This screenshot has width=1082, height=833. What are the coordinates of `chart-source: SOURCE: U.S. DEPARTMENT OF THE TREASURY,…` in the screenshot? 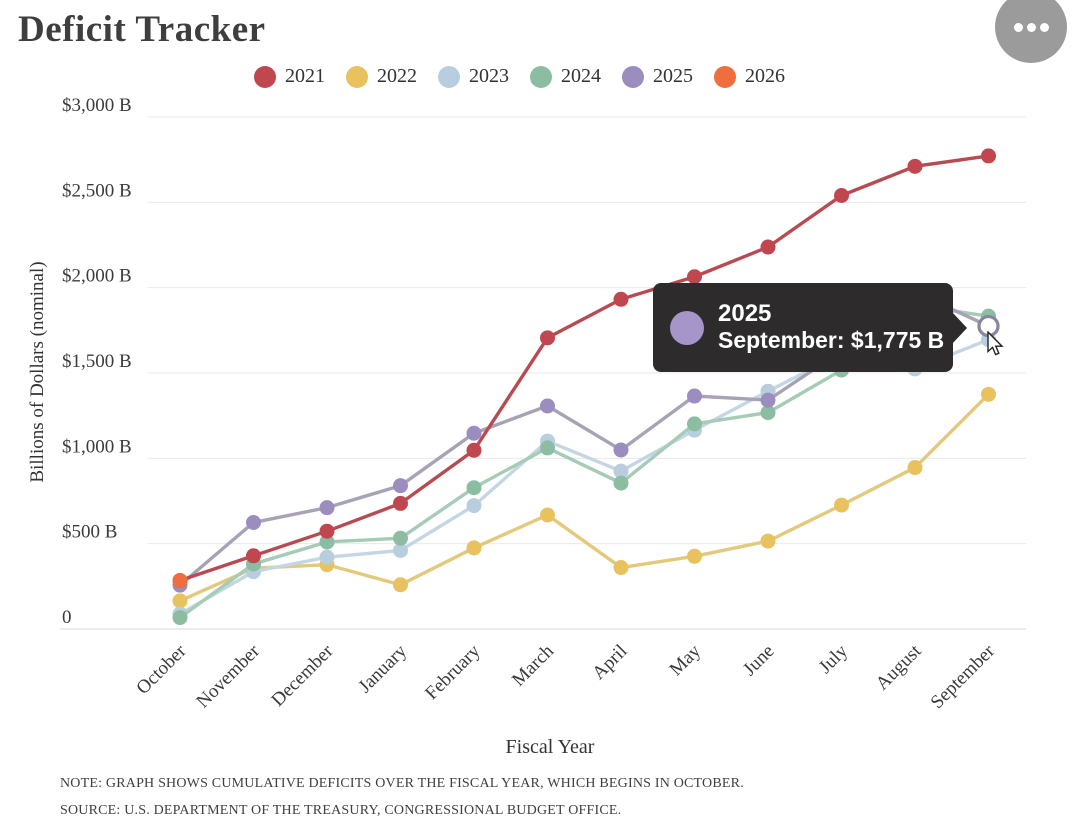 It's located at (341, 810).